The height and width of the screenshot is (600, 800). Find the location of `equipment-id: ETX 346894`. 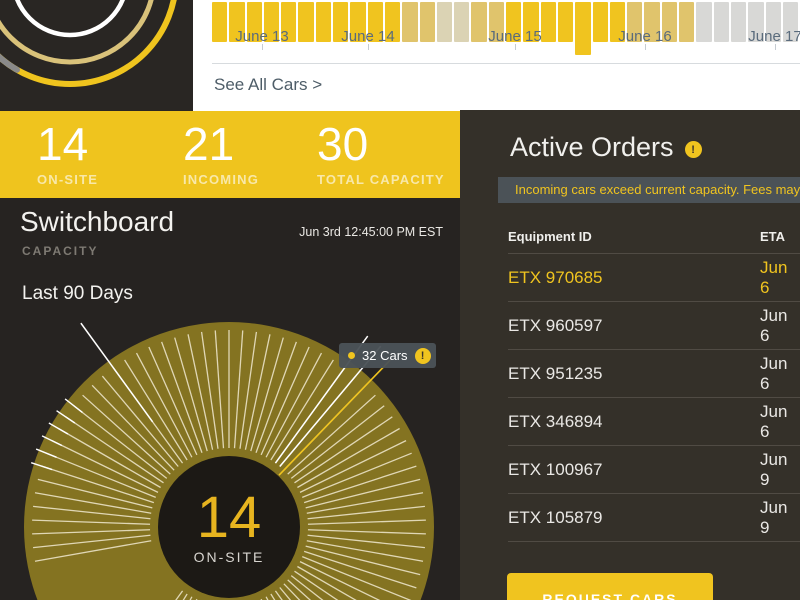

equipment-id: ETX 346894 is located at coordinates (555, 421).